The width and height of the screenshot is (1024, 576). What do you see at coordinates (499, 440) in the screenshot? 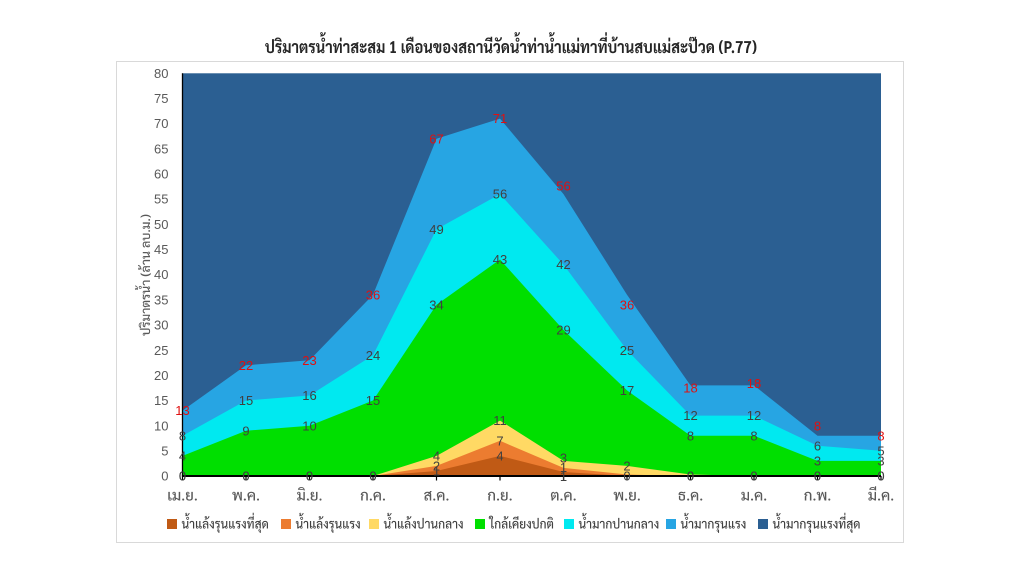
I see `svg-text: 7` at bounding box center [499, 440].